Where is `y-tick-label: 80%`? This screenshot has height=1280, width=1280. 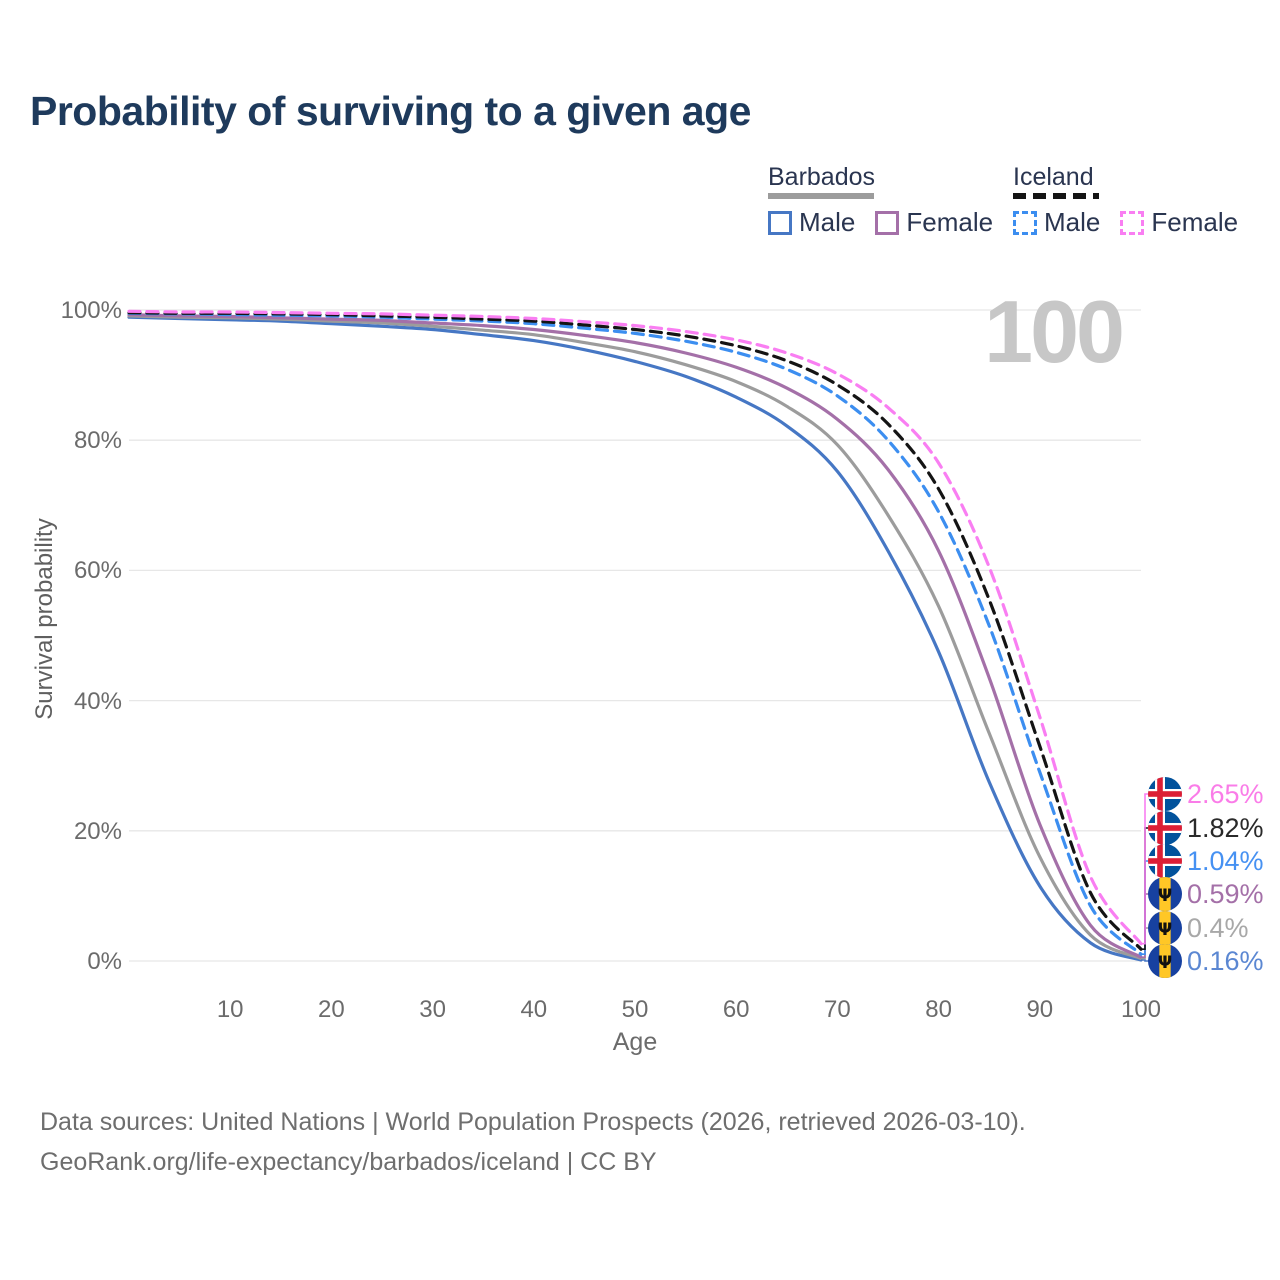
y-tick-label: 80% is located at coordinates (97, 441).